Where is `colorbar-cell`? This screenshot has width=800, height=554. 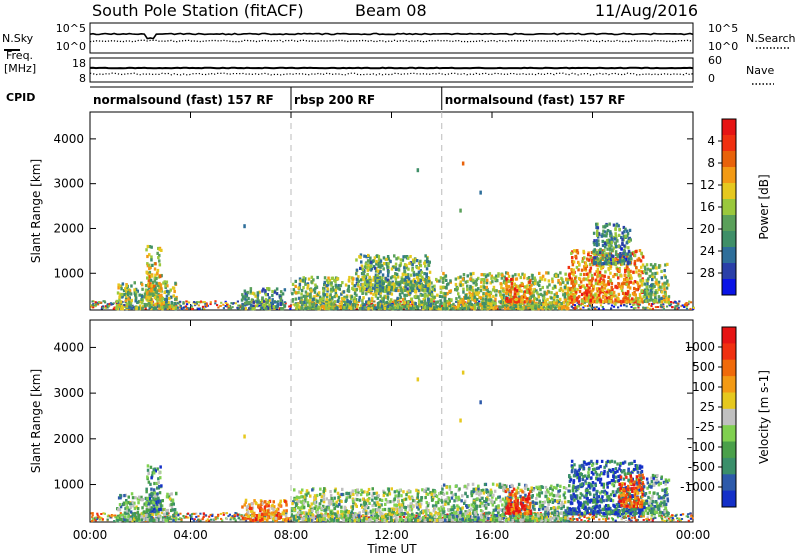
colorbar-cell is located at coordinates (729, 127).